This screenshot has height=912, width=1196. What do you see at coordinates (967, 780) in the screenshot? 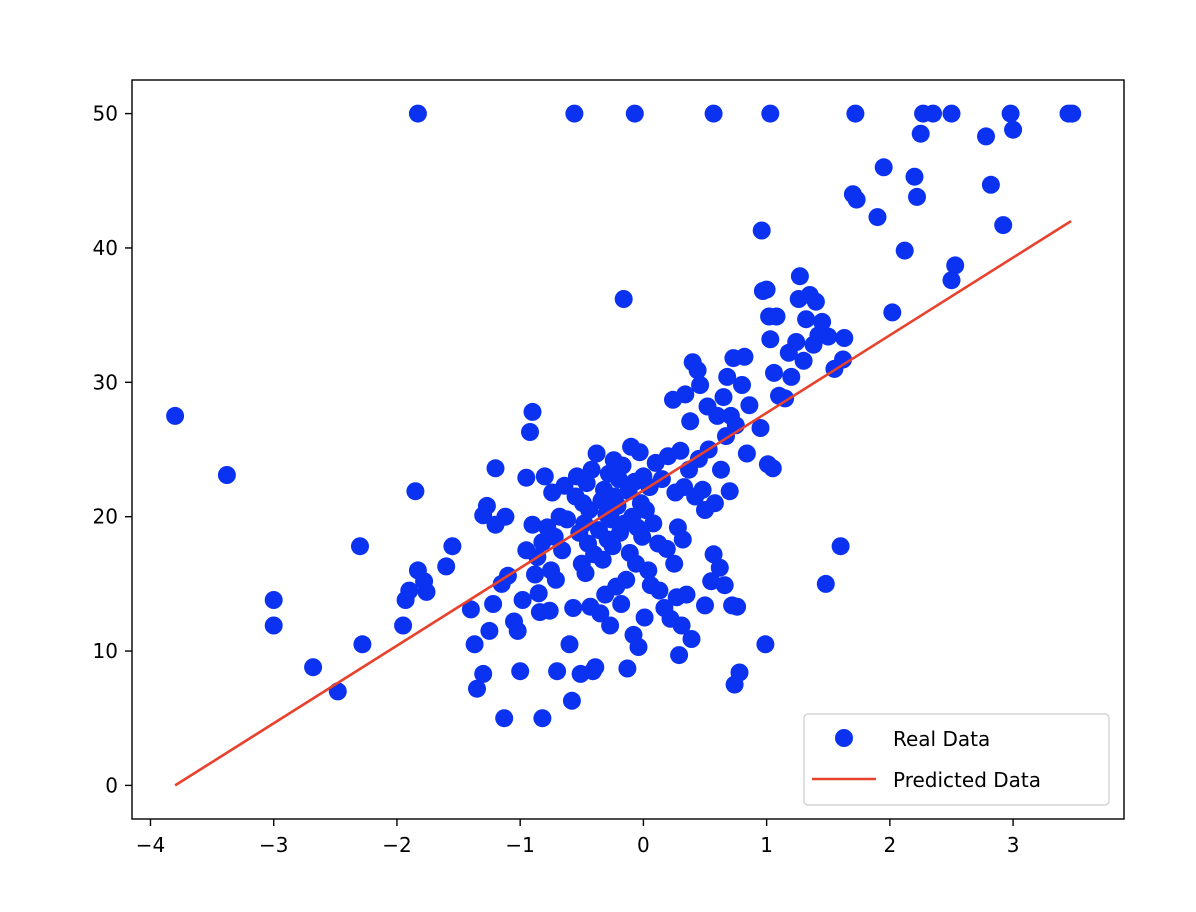
I see `legend-predicted-data-label: Predicted Data` at bounding box center [967, 780].